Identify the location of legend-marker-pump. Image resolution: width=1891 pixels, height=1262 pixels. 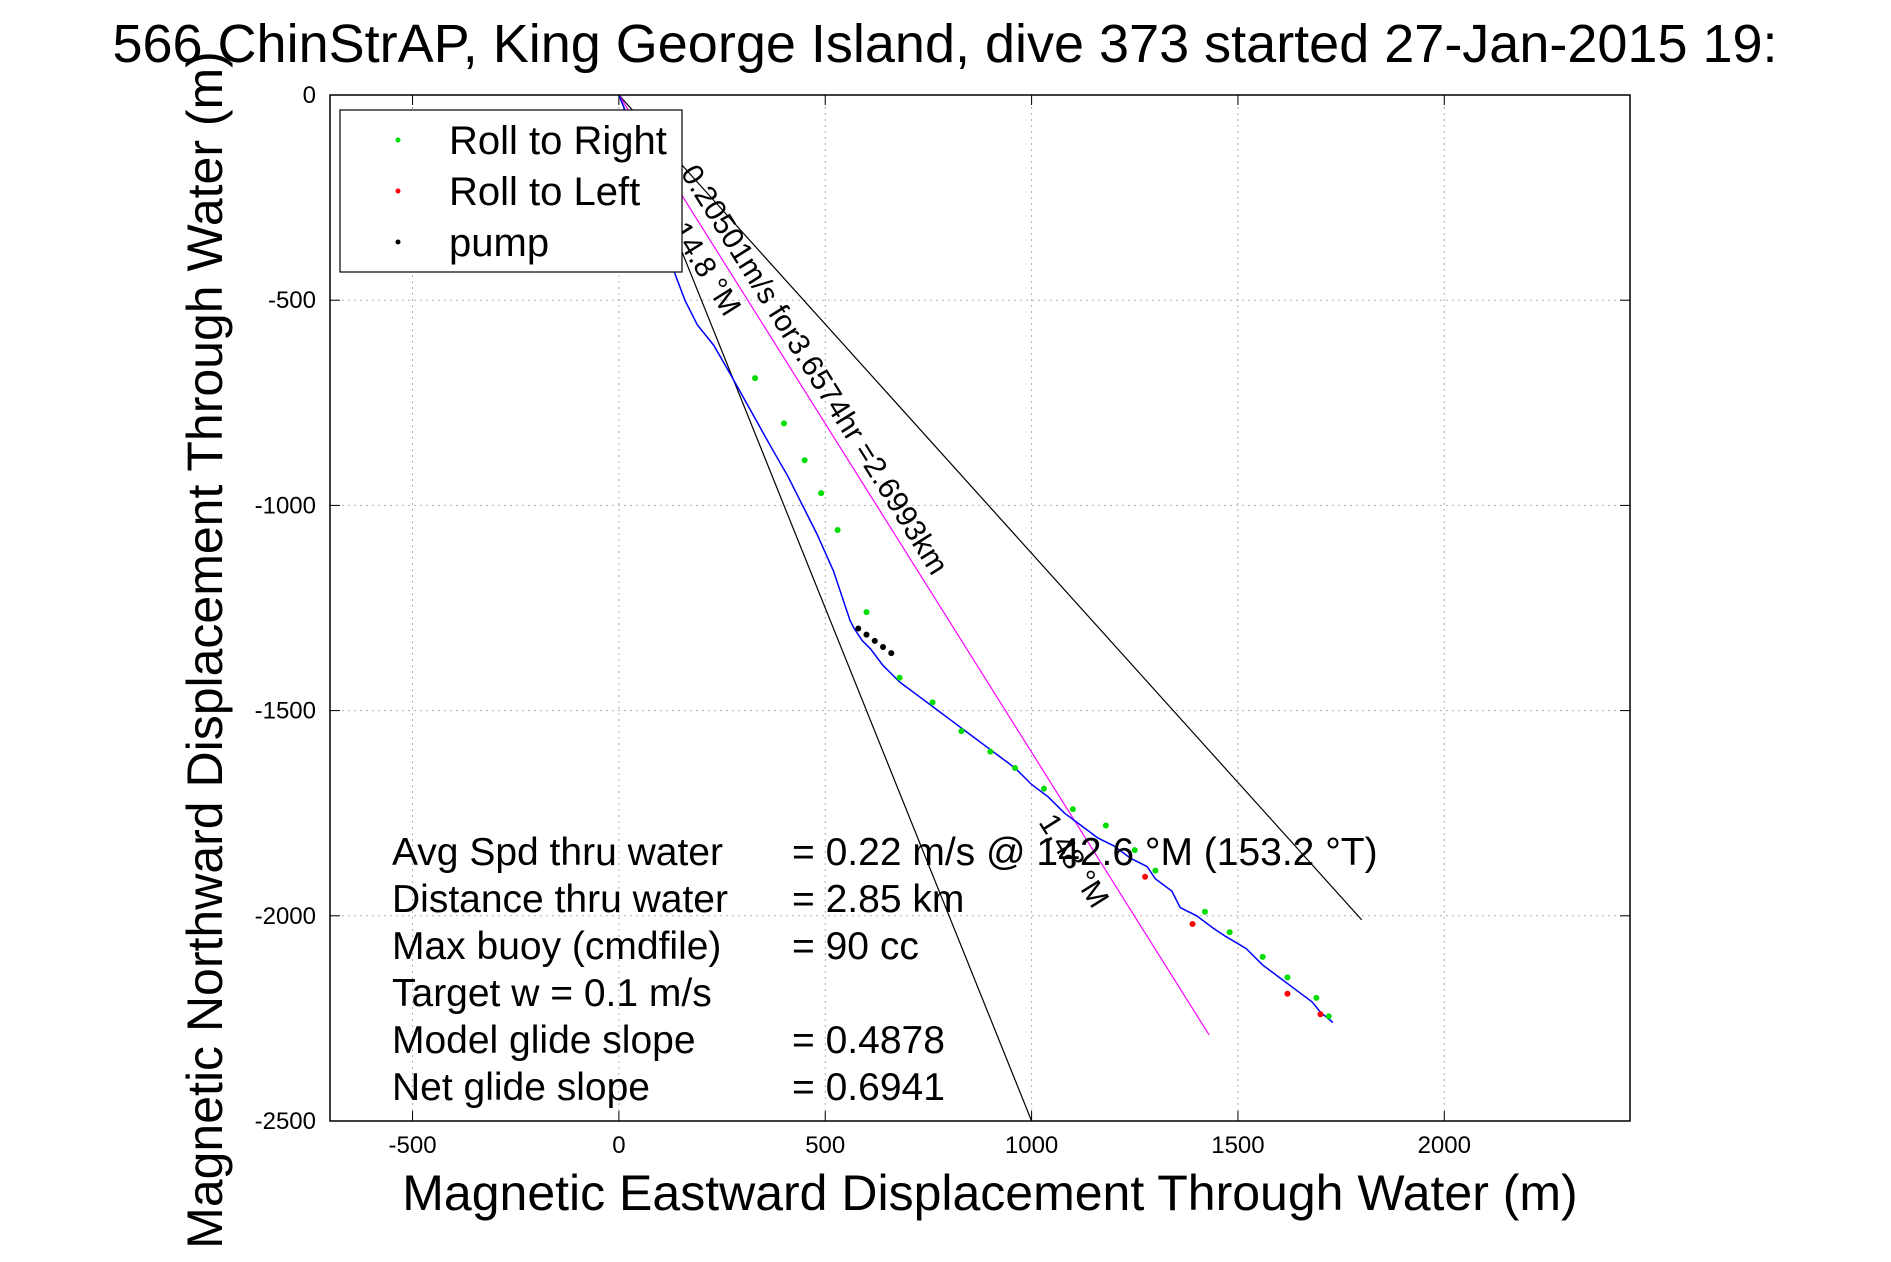
(398, 242).